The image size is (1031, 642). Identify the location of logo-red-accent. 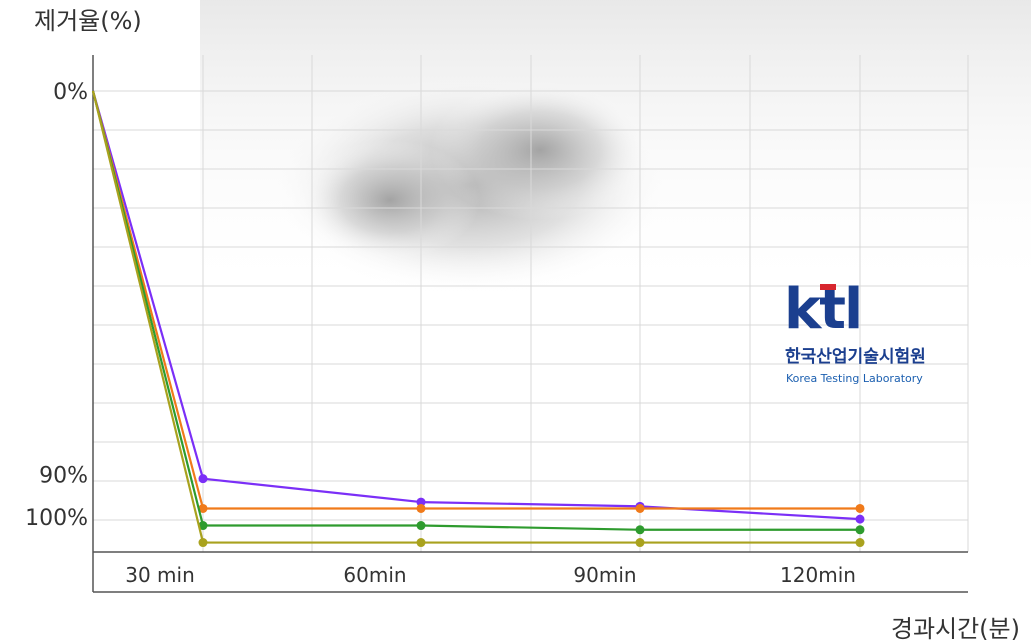
(828, 287).